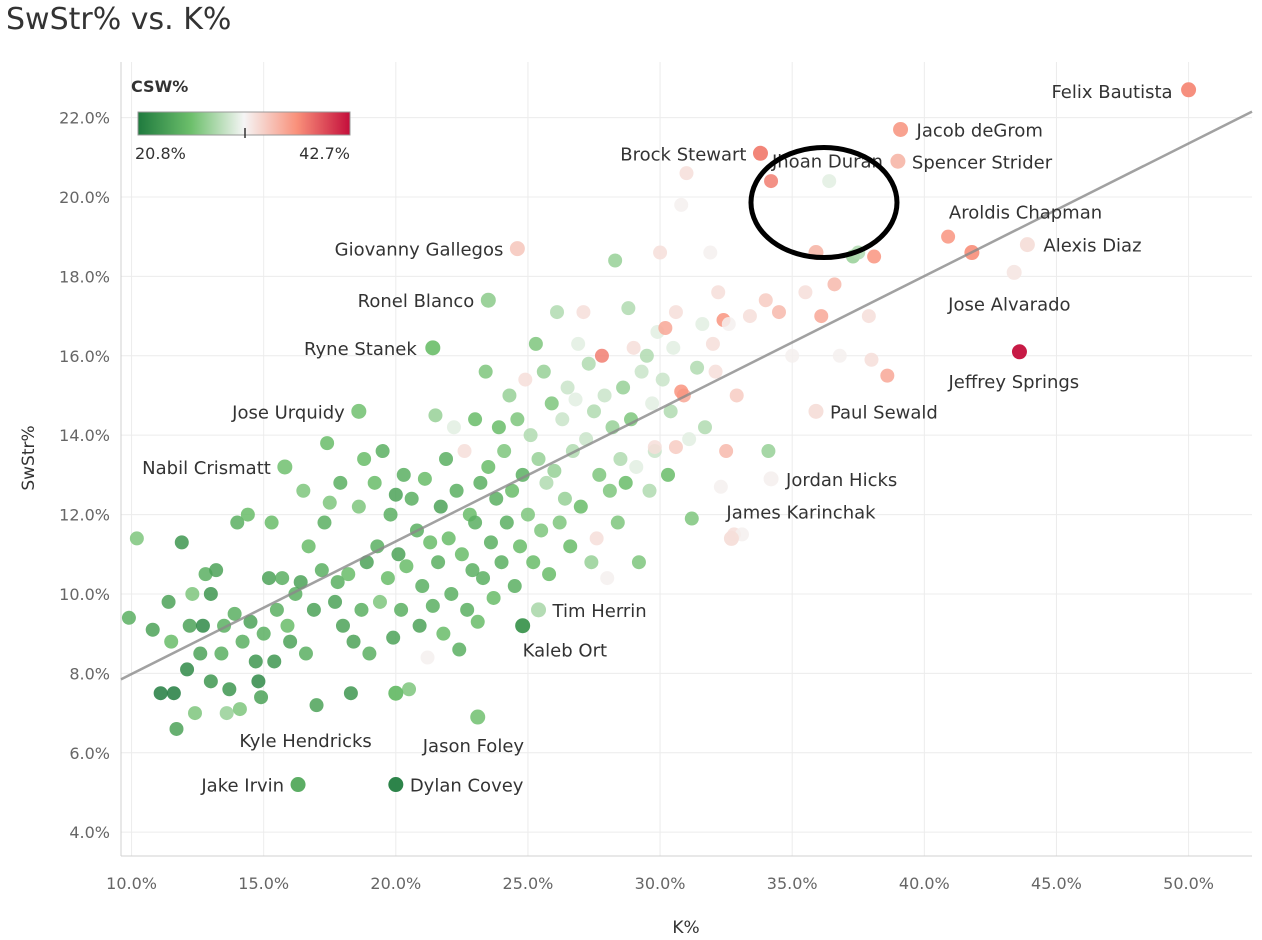  Describe the element at coordinates (84, 276) in the screenshot. I see `y-tick-label: 18.0%` at that location.